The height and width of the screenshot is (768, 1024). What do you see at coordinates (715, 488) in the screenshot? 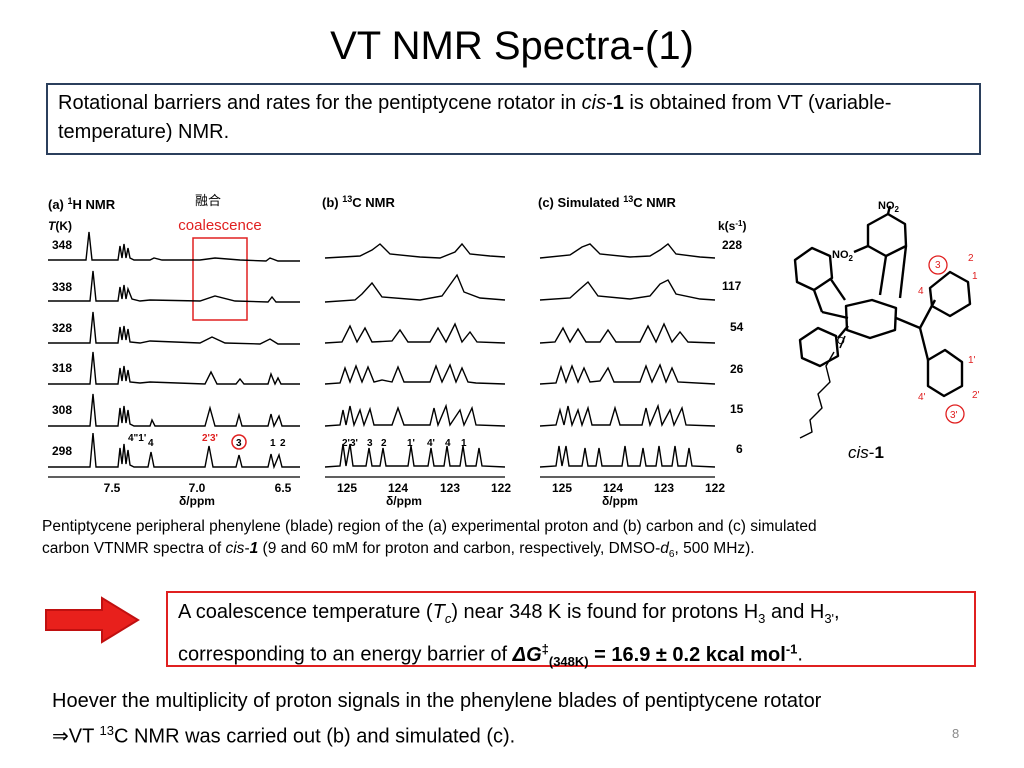
I see `tick-c-122: 122` at bounding box center [715, 488].